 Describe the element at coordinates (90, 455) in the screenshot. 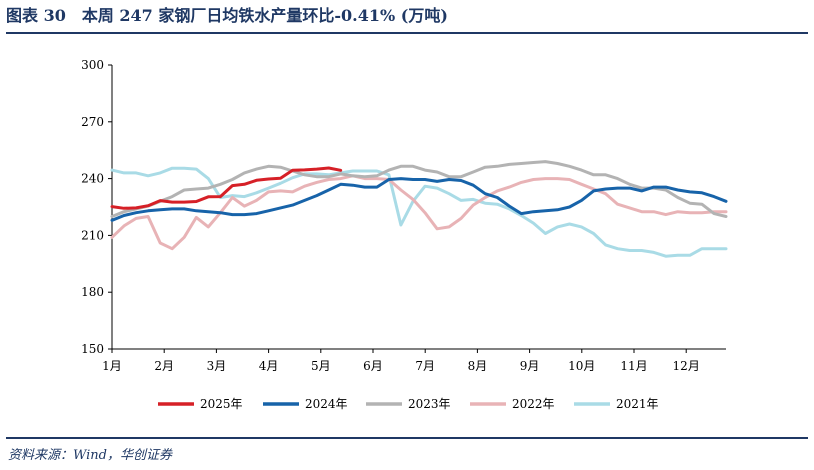

I see `source-note: 资料来源：Wind，华创证券` at that location.